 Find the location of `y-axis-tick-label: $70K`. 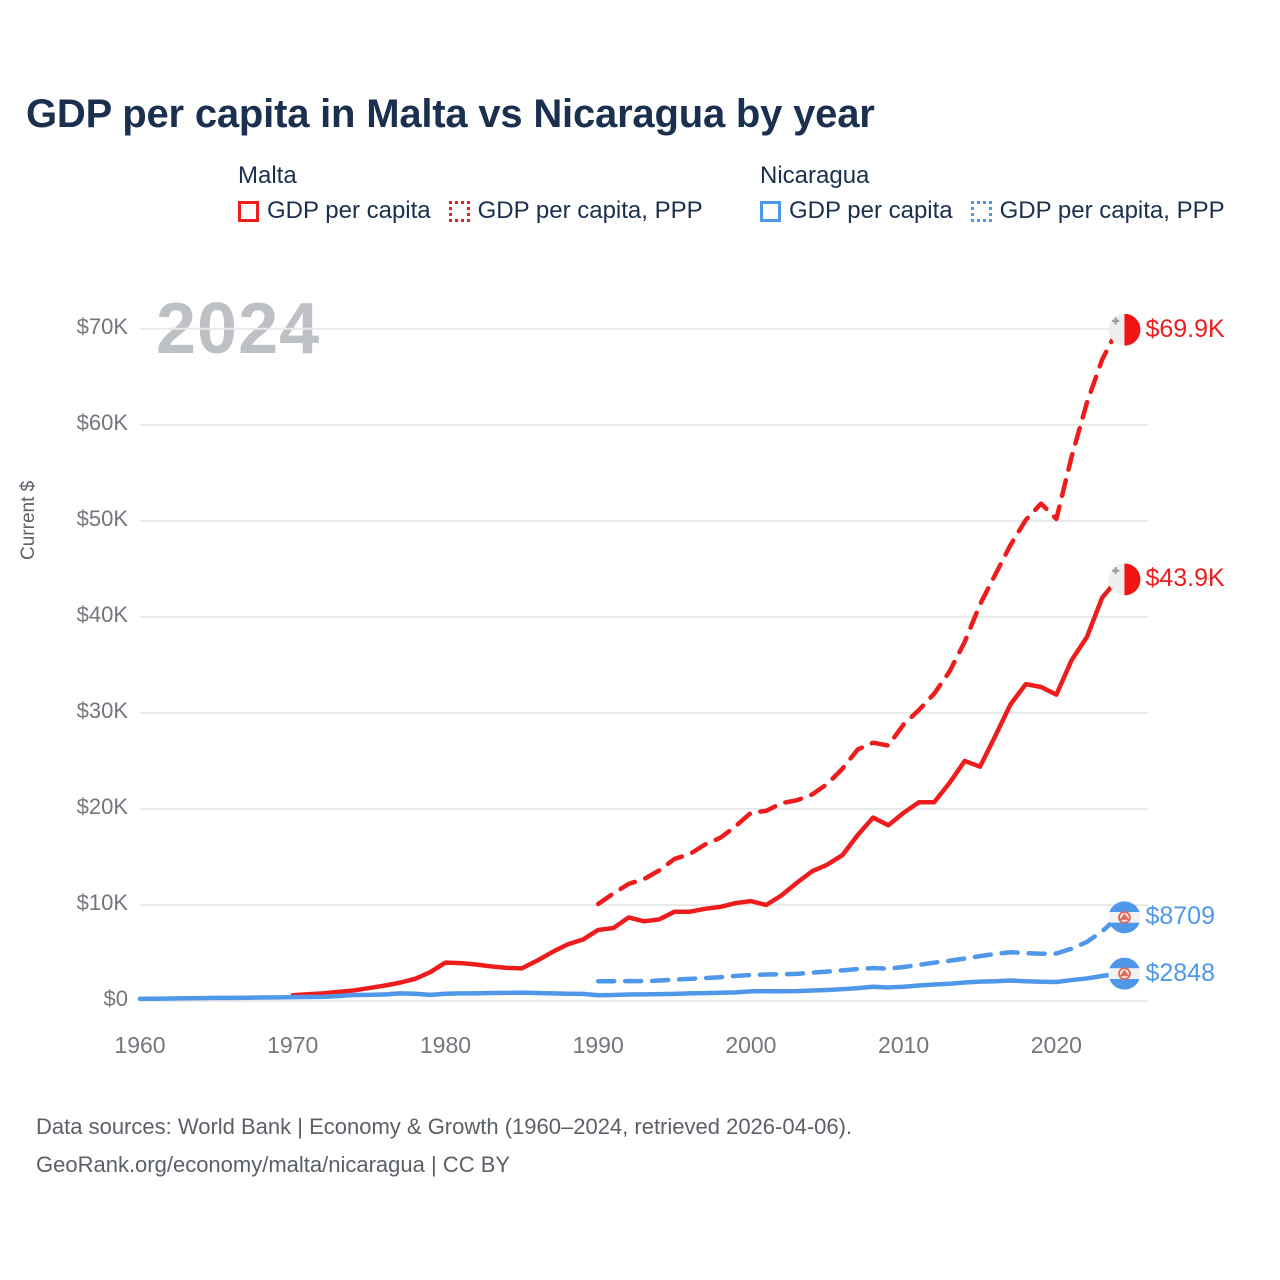

y-axis-tick-label: $70K is located at coordinates (102, 326).